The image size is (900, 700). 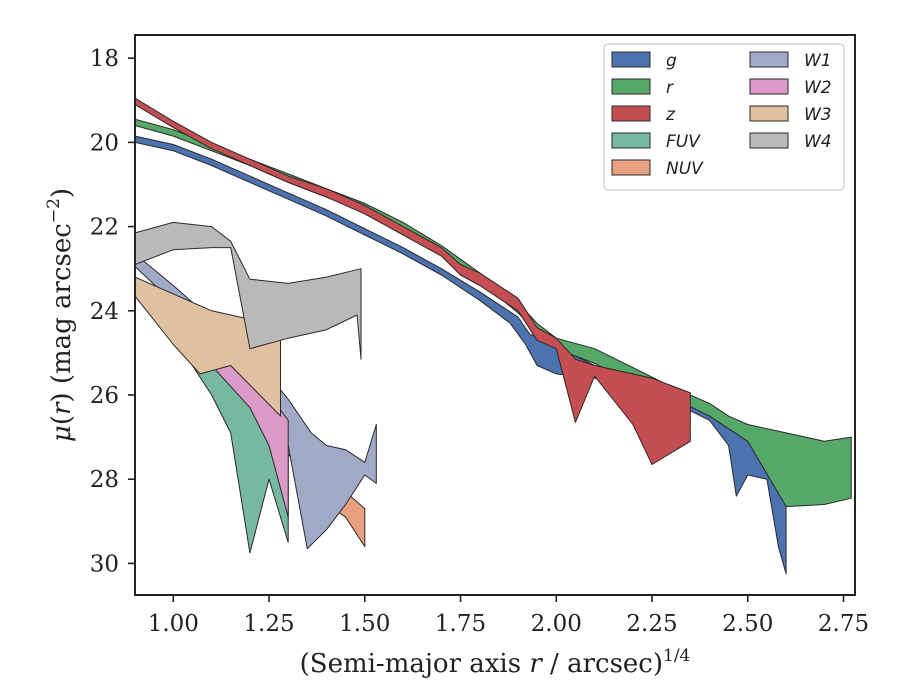 What do you see at coordinates (651, 624) in the screenshot?
I see `x-tick-label: 2.25` at bounding box center [651, 624].